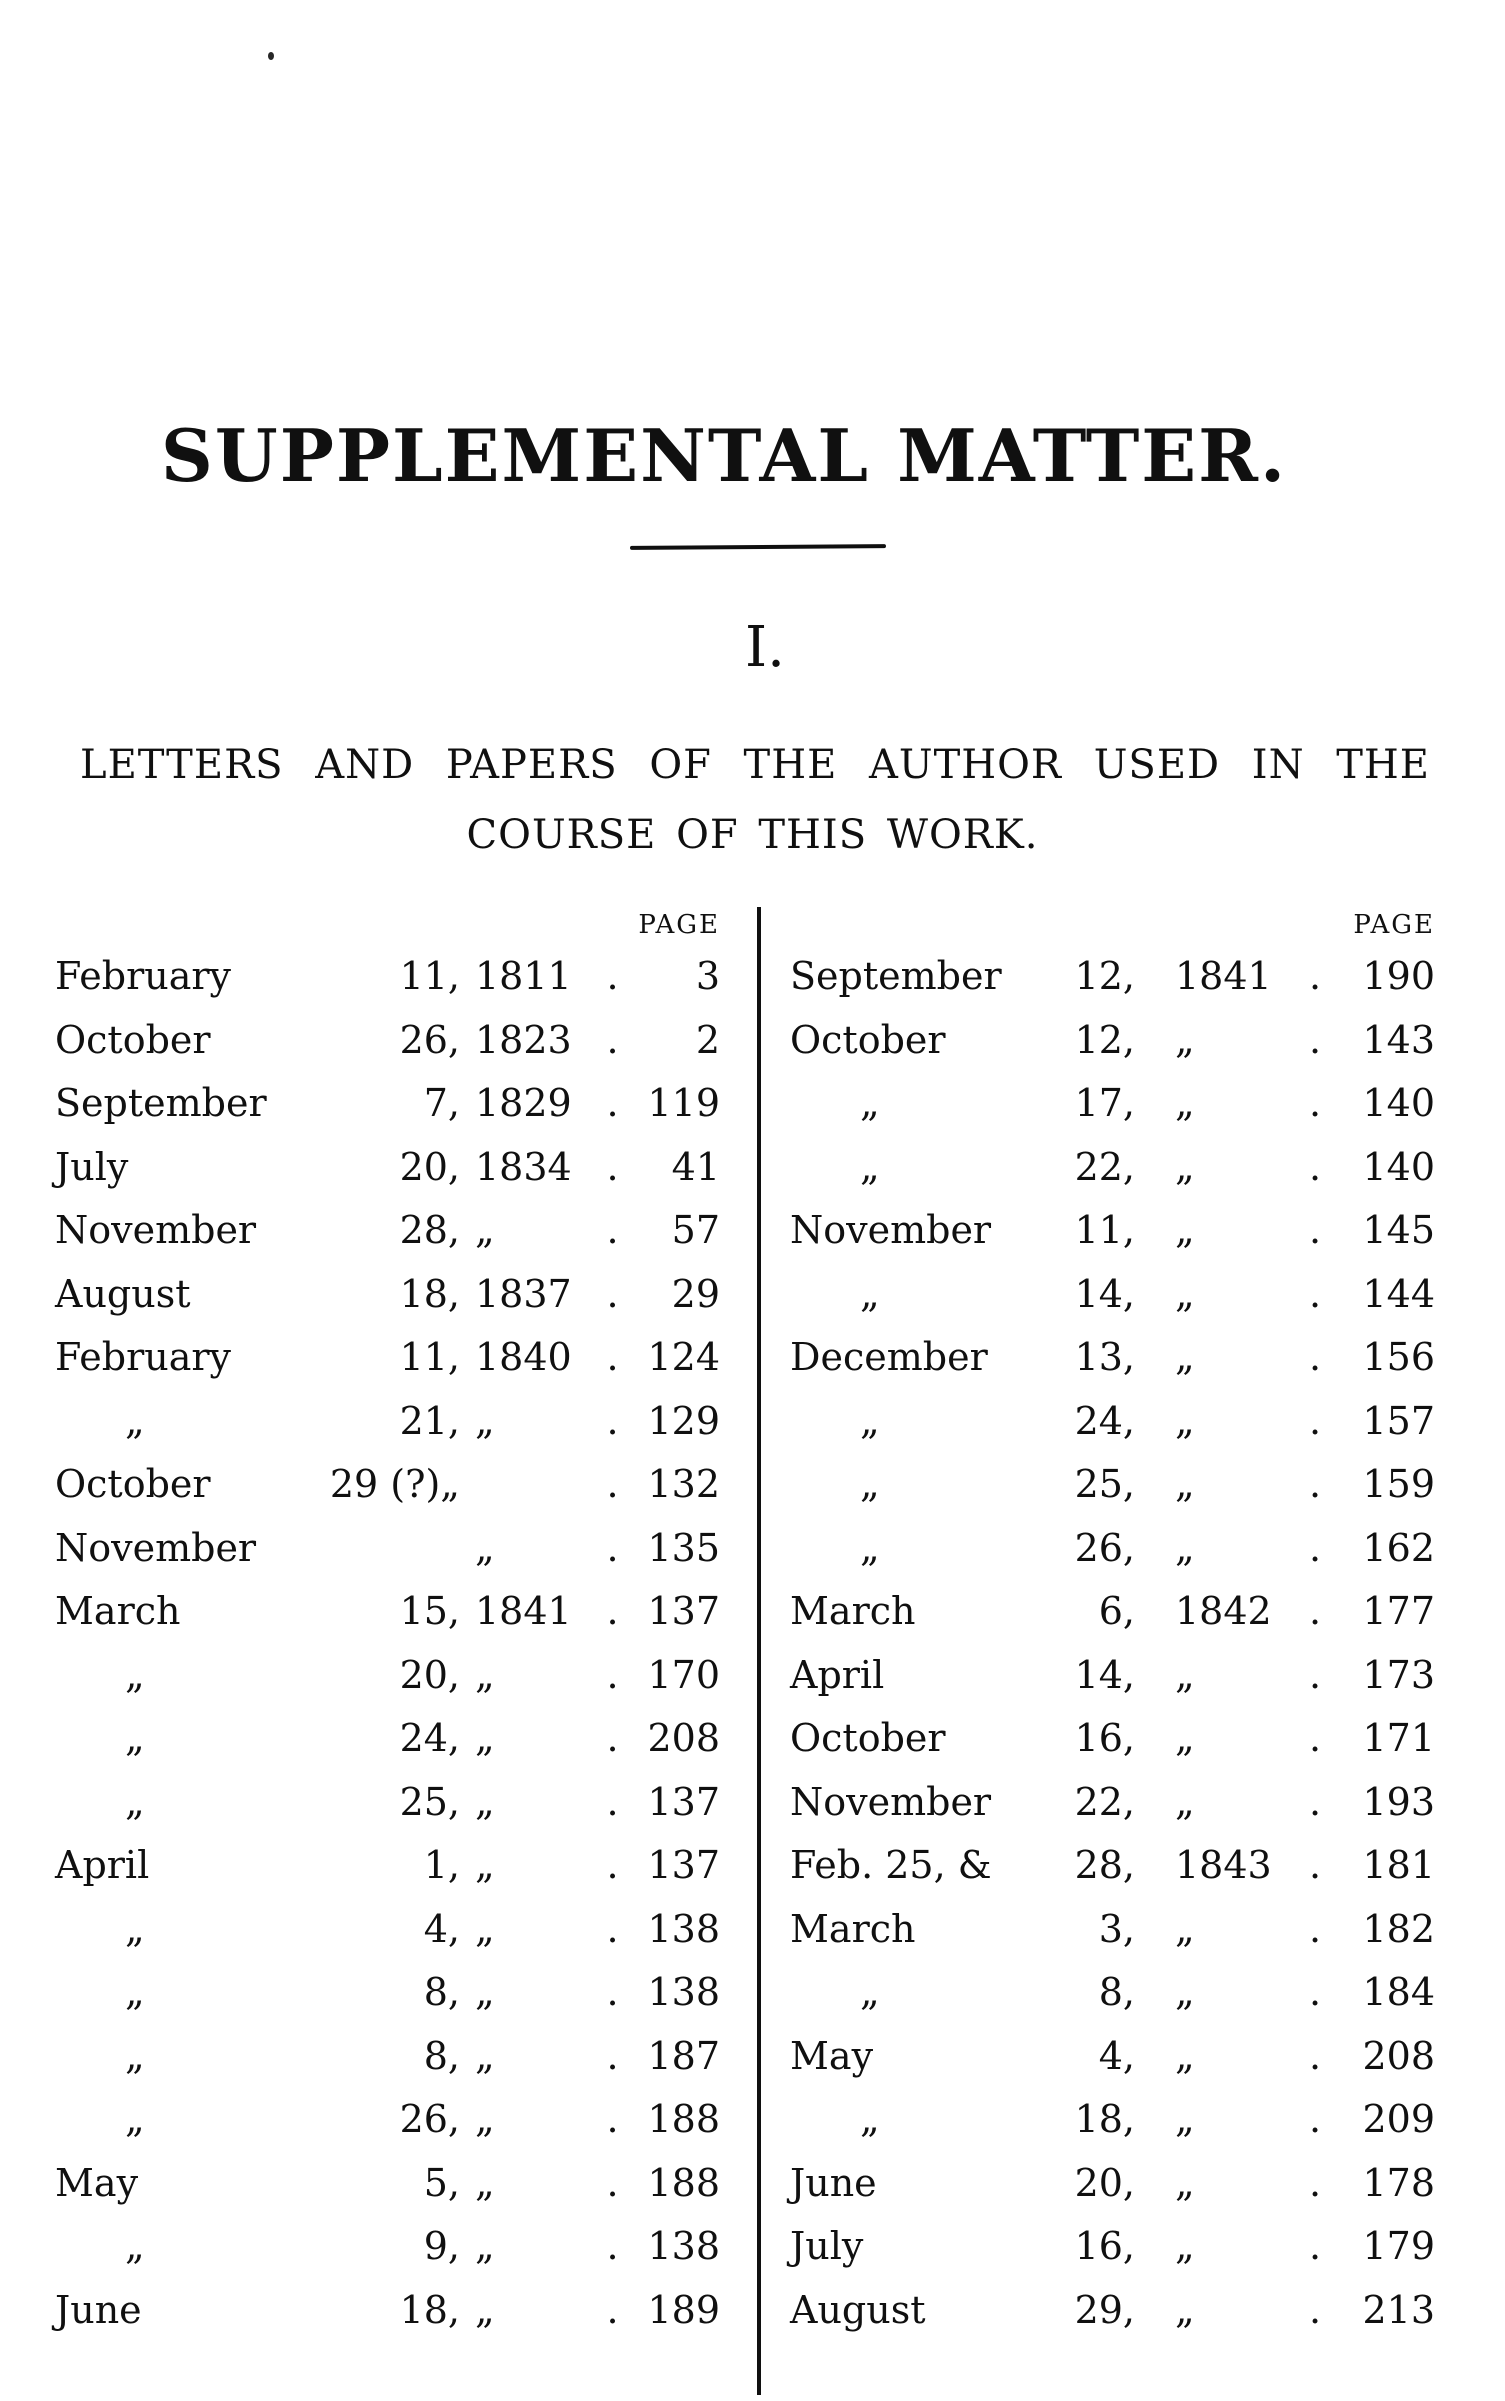 The image size is (1505, 2401). I want to click on table-row: „ 4, „. 138, so click(400, 1930).